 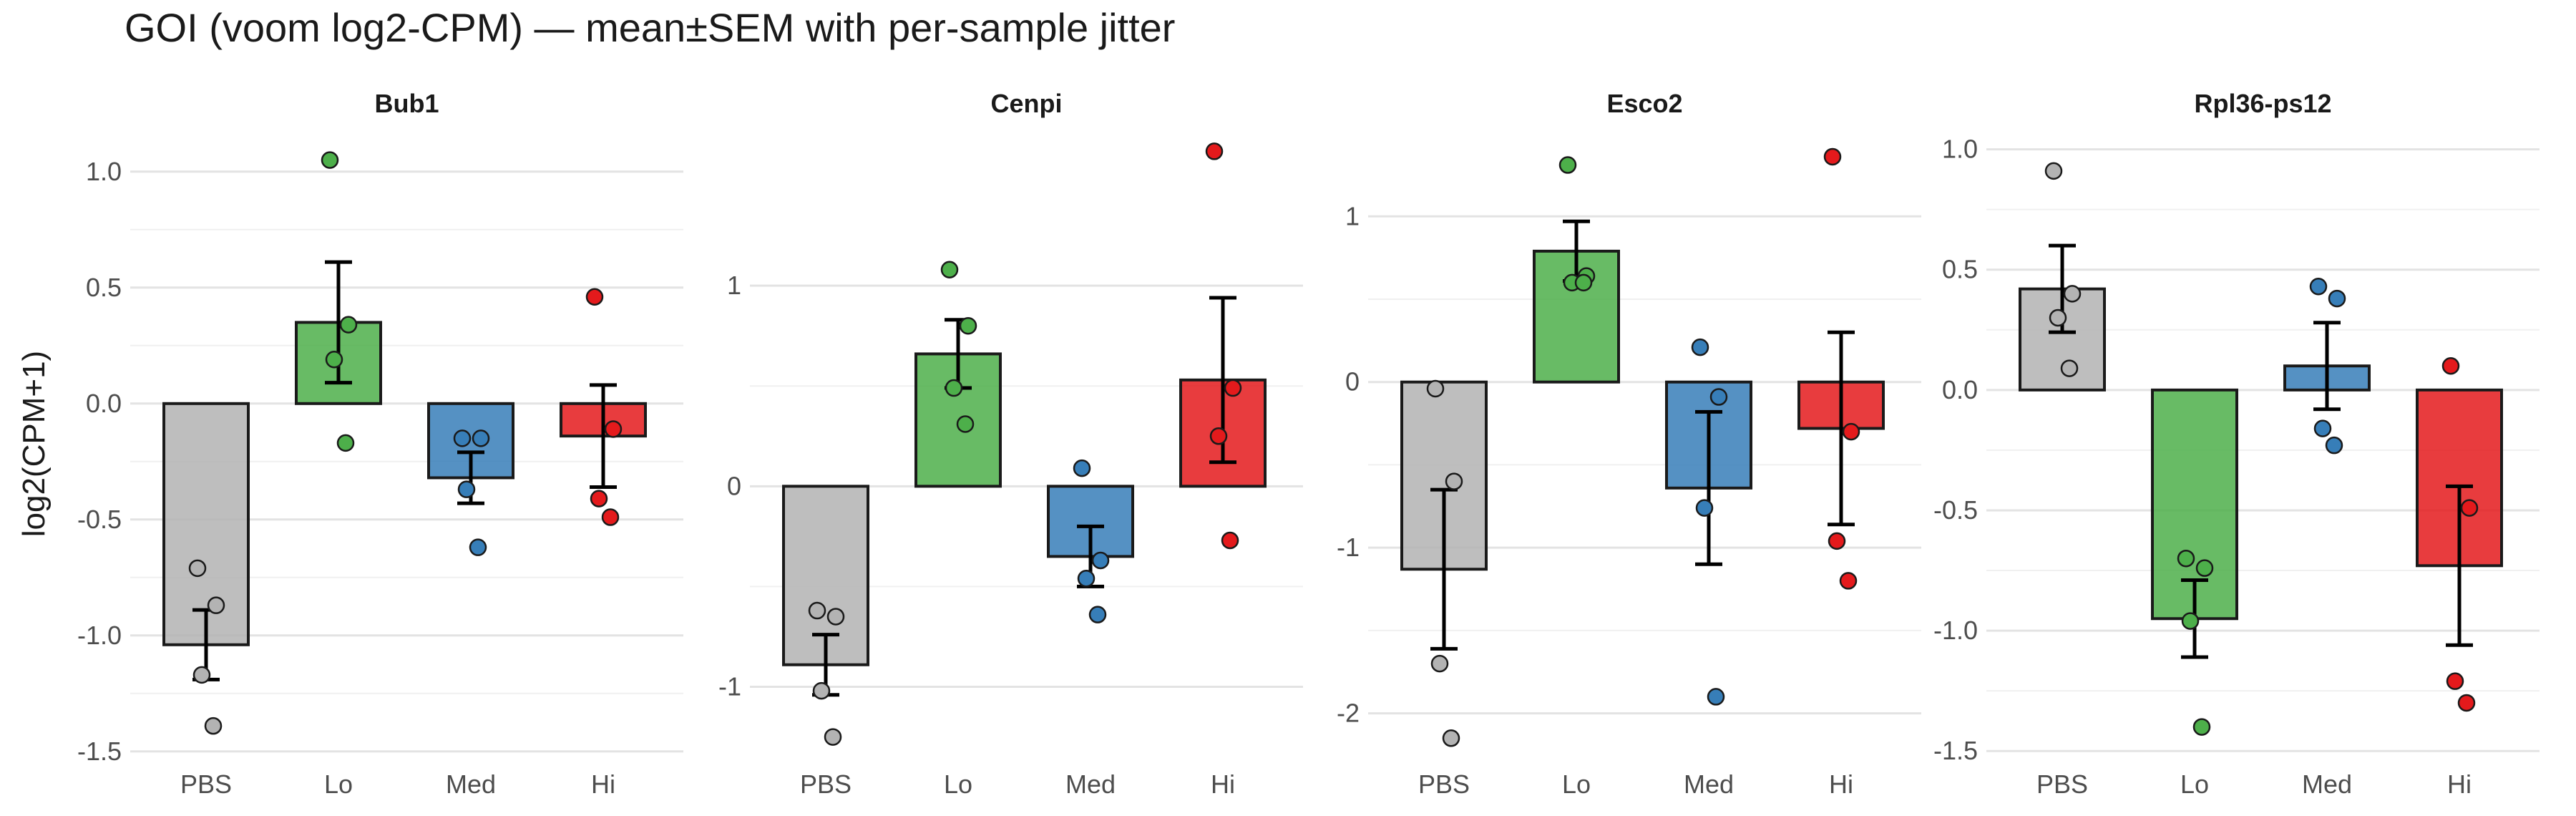 I want to click on panel-title: Esco2, so click(x=1644, y=103).